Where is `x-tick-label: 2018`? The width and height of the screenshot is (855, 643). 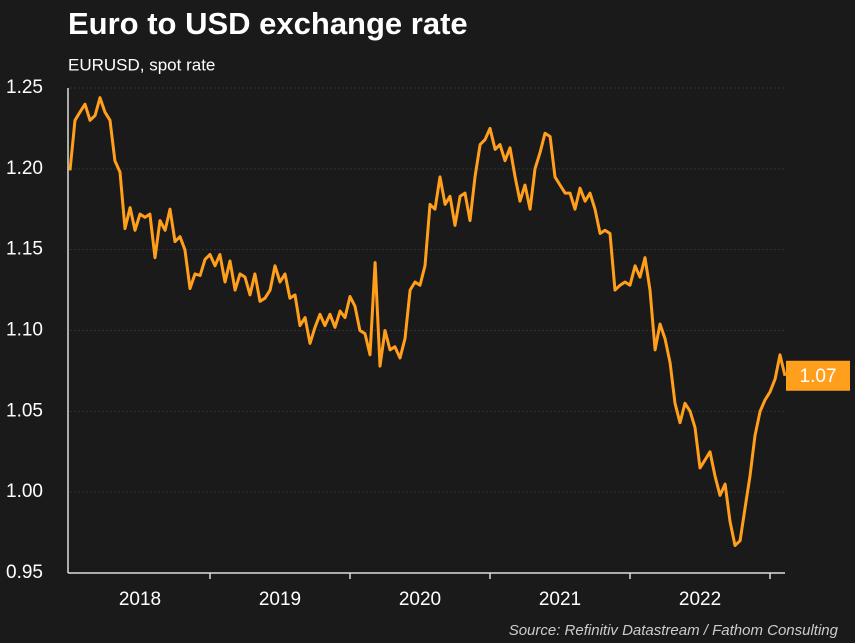 x-tick-label: 2018 is located at coordinates (140, 599).